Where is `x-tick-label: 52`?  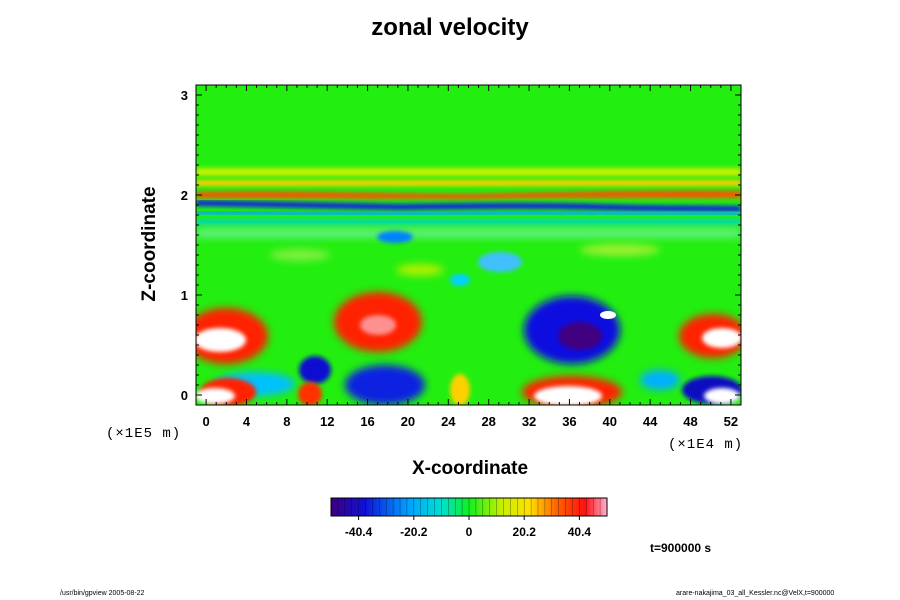 x-tick-label: 52 is located at coordinates (731, 421).